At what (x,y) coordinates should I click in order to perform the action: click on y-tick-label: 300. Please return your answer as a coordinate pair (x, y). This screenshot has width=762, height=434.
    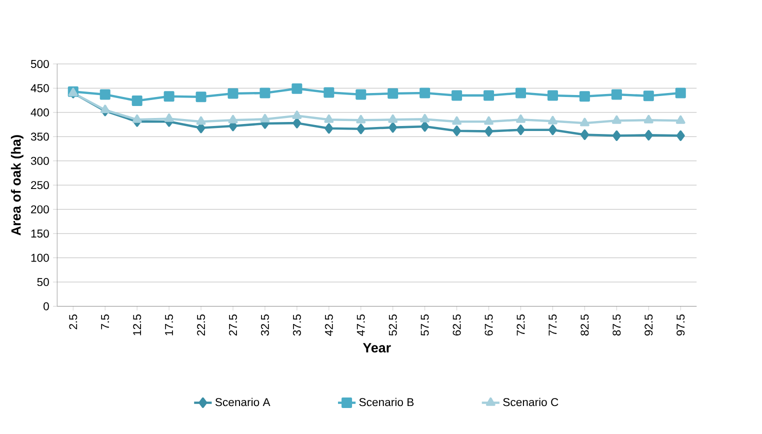
    Looking at the image, I should click on (39, 161).